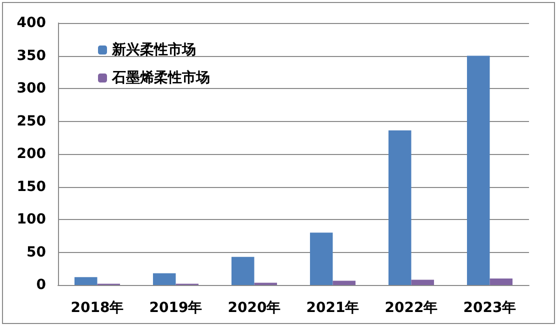 The width and height of the screenshot is (559, 328). I want to click on y-tick-label: 0, so click(41, 285).